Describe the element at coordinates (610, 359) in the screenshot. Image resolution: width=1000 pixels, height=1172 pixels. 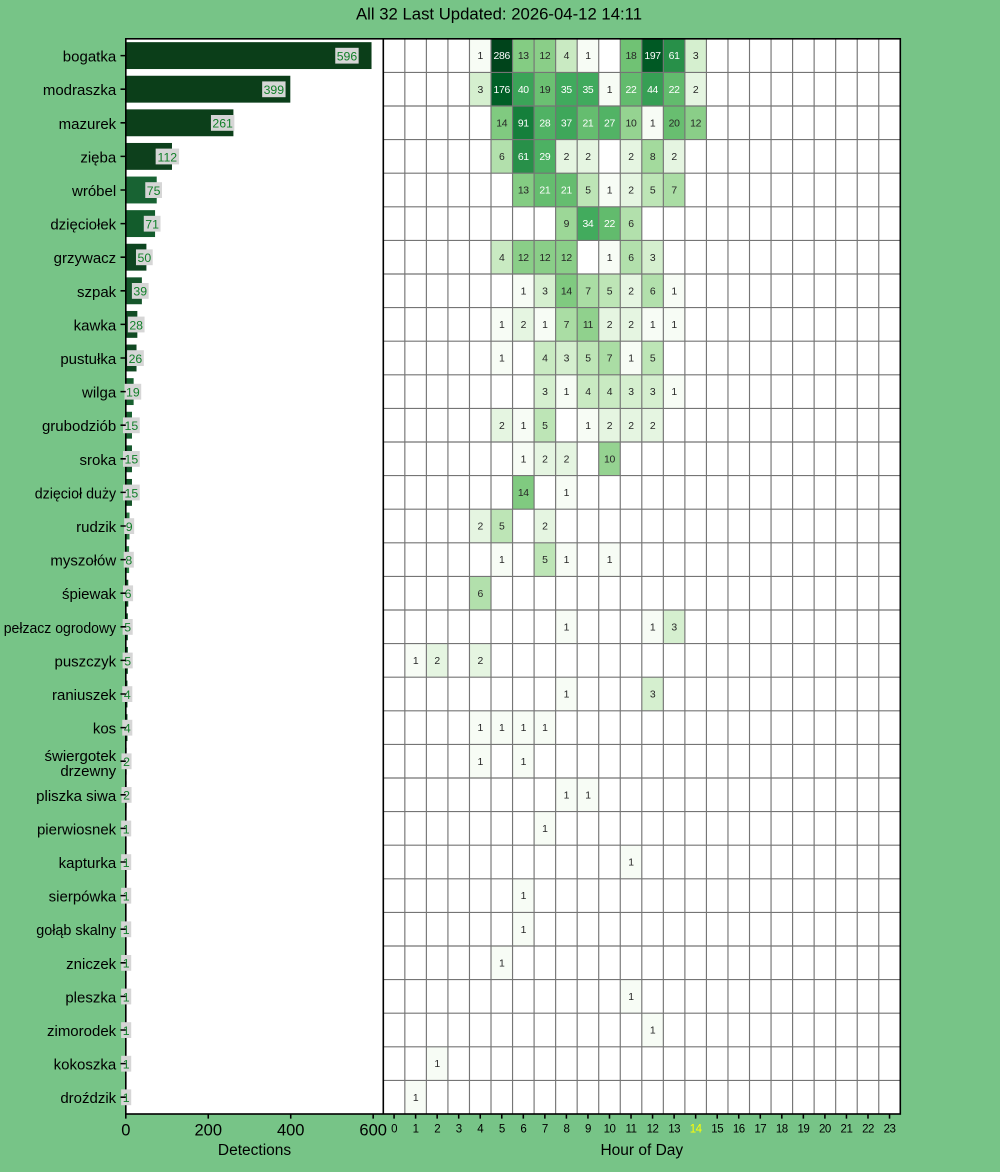
I see `svg-text: 7` at that location.